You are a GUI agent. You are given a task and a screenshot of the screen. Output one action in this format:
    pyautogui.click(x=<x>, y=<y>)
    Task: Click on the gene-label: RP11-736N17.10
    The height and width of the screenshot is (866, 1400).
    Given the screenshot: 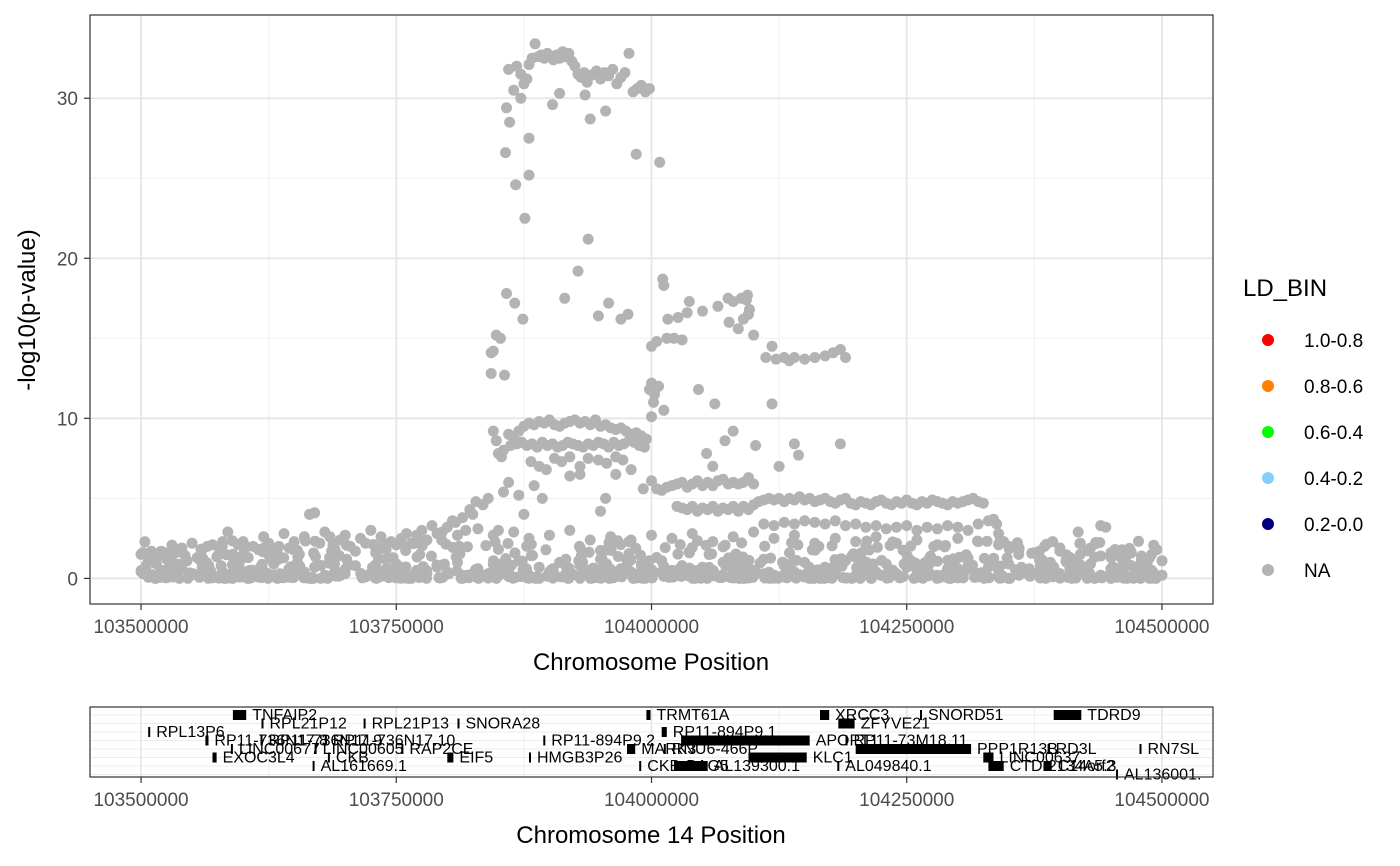 What is the action you would take?
    pyautogui.click(x=394, y=741)
    